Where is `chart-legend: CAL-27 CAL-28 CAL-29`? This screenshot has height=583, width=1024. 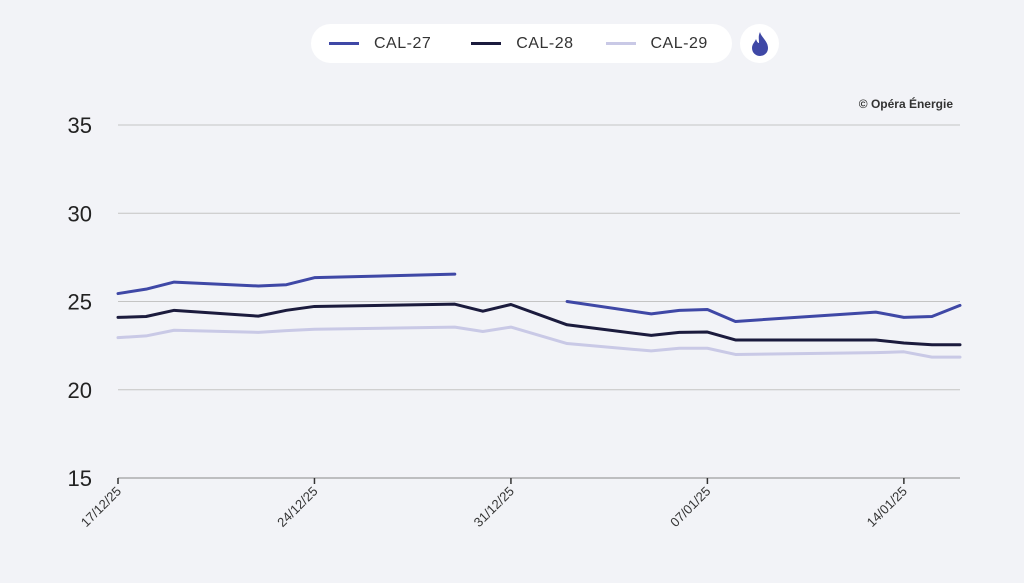
chart-legend: CAL-27 CAL-28 CAL-29 is located at coordinates (521, 43).